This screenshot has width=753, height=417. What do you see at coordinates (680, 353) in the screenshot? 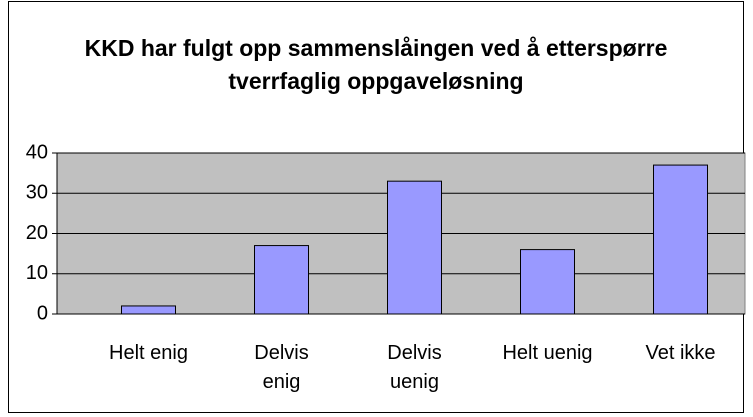
I see `x-tick-label: Vet ikke` at bounding box center [680, 353].